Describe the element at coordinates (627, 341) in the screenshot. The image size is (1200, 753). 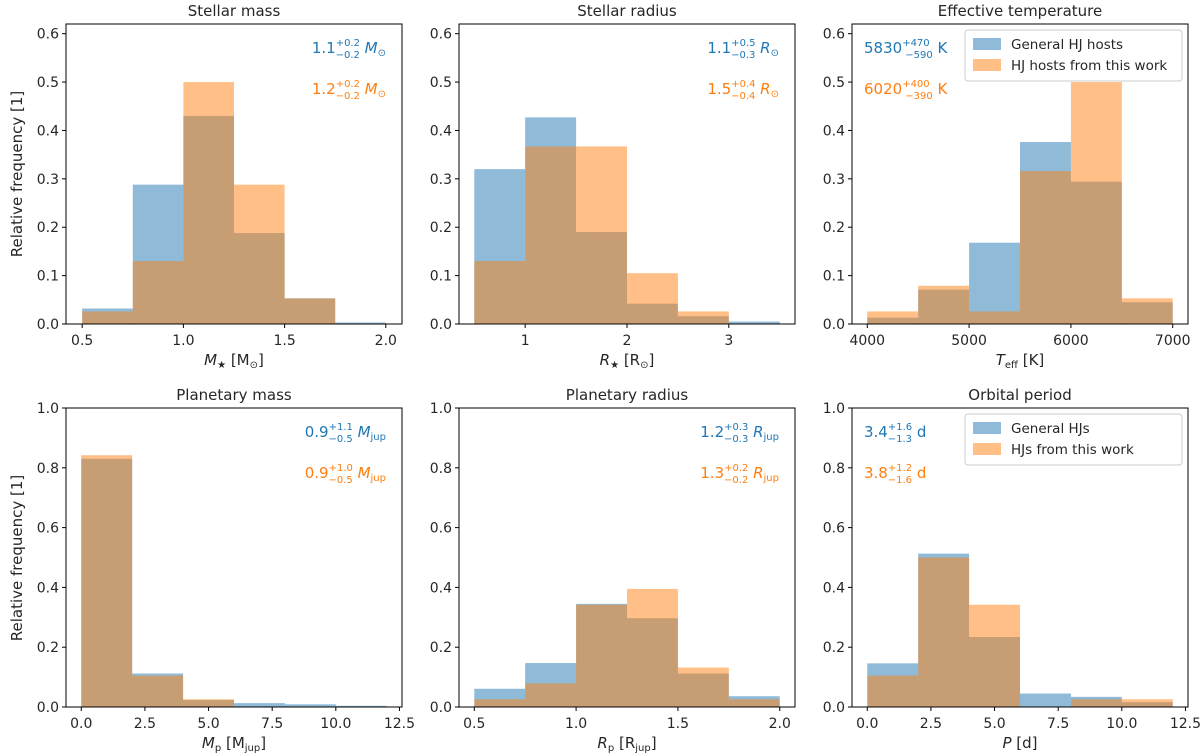
I see `x-tick-label: 2` at that location.